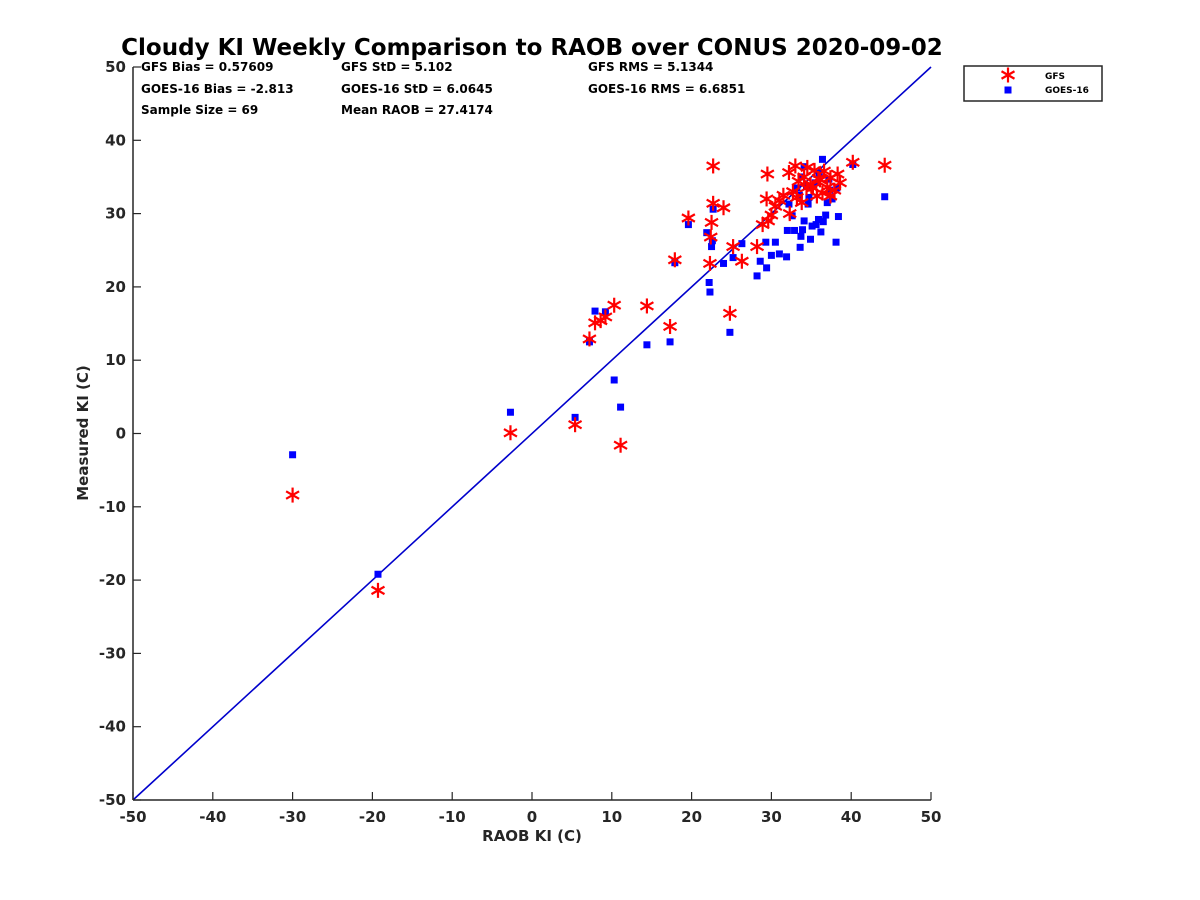 This screenshot has height=900, width=1200. I want to click on y-tick-label: -10, so click(112, 507).